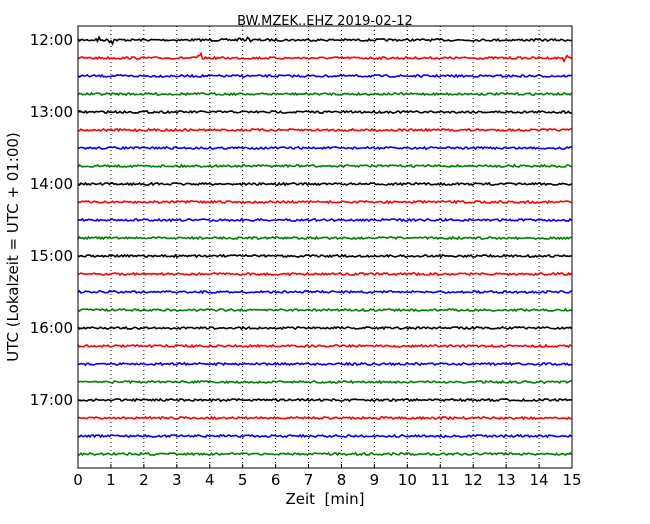 The width and height of the screenshot is (650, 524). I want to click on x-tick-label: 1, so click(111, 480).